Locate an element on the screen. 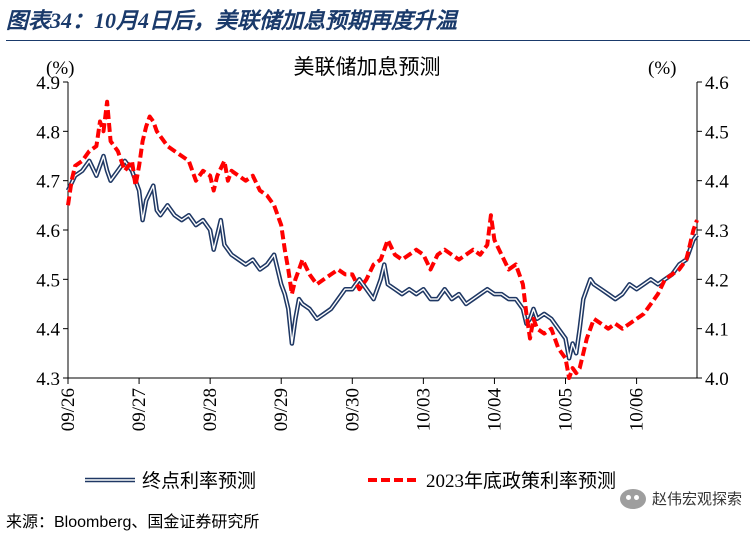 Image resolution: width=756 pixels, height=535 pixels. watermark-text: 赵伟宏观探索 is located at coordinates (696, 499).